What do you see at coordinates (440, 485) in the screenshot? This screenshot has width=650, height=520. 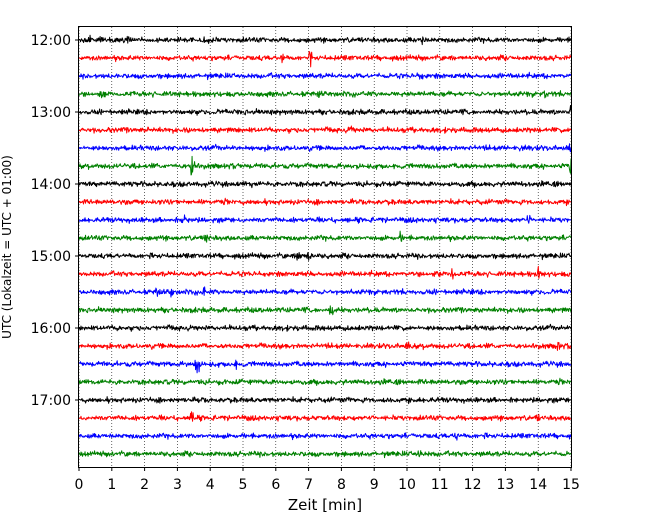 I see `x-tick-label: 11` at bounding box center [440, 485].